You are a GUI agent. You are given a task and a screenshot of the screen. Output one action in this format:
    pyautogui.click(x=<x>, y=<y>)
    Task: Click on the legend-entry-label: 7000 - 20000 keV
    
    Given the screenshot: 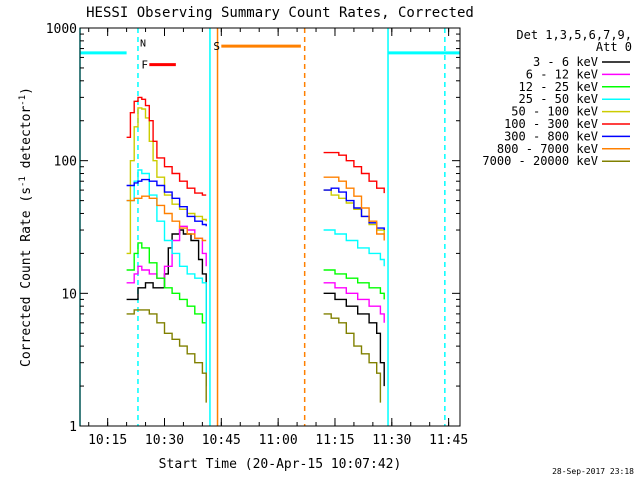 What is the action you would take?
    pyautogui.click(x=540, y=161)
    